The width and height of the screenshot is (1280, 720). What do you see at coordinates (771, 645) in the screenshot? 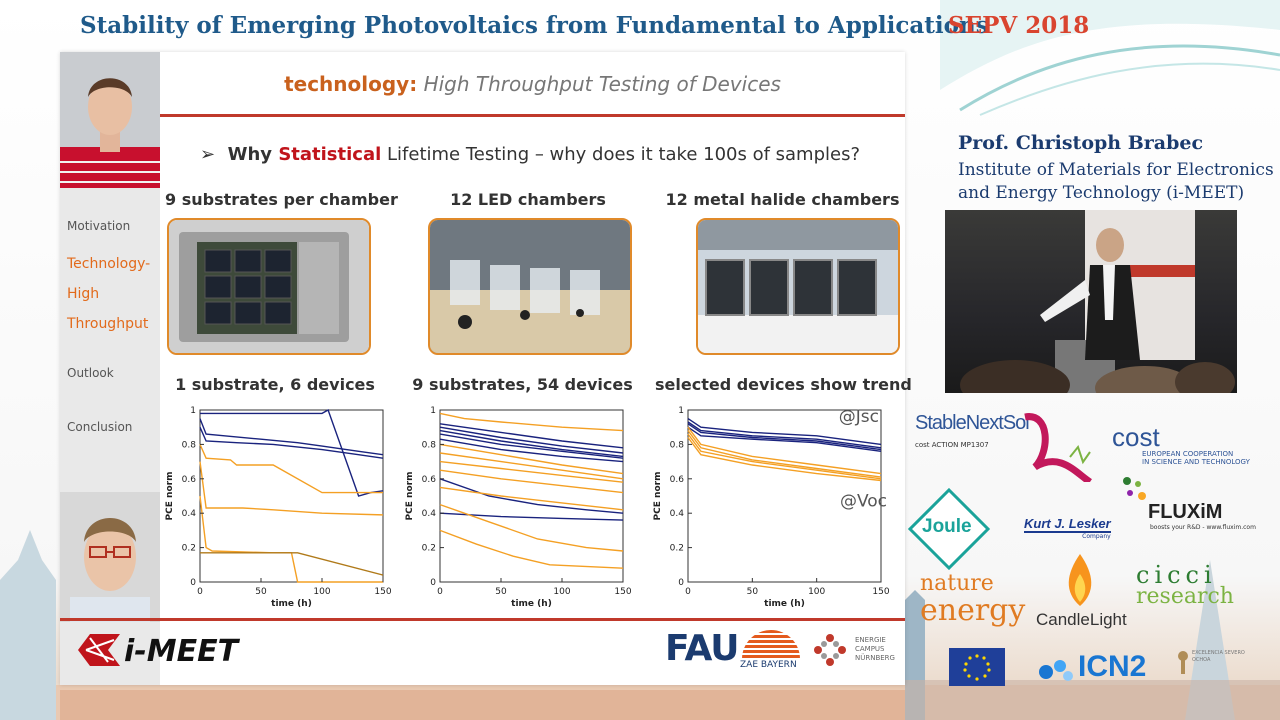
I see `zae-logo-icon` at bounding box center [771, 645].